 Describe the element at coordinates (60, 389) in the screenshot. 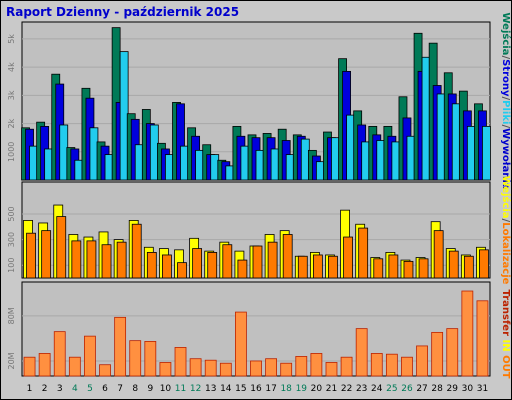

I see `x-tick-label: 3` at that location.